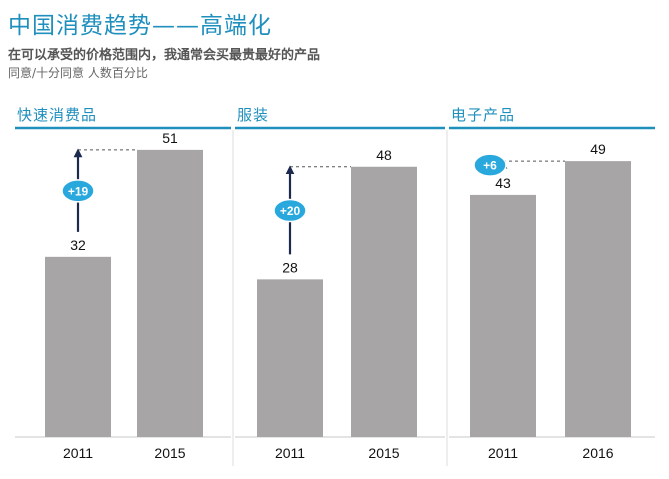 The image size is (669, 479). What do you see at coordinates (598, 149) in the screenshot?
I see `bar-value-label: 49` at bounding box center [598, 149].